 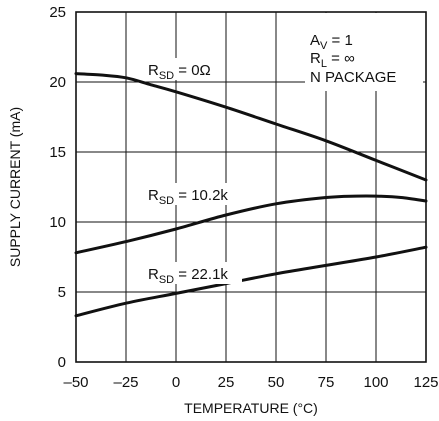 What do you see at coordinates (75, 382) in the screenshot?
I see `x-tick-label: –50` at bounding box center [75, 382].